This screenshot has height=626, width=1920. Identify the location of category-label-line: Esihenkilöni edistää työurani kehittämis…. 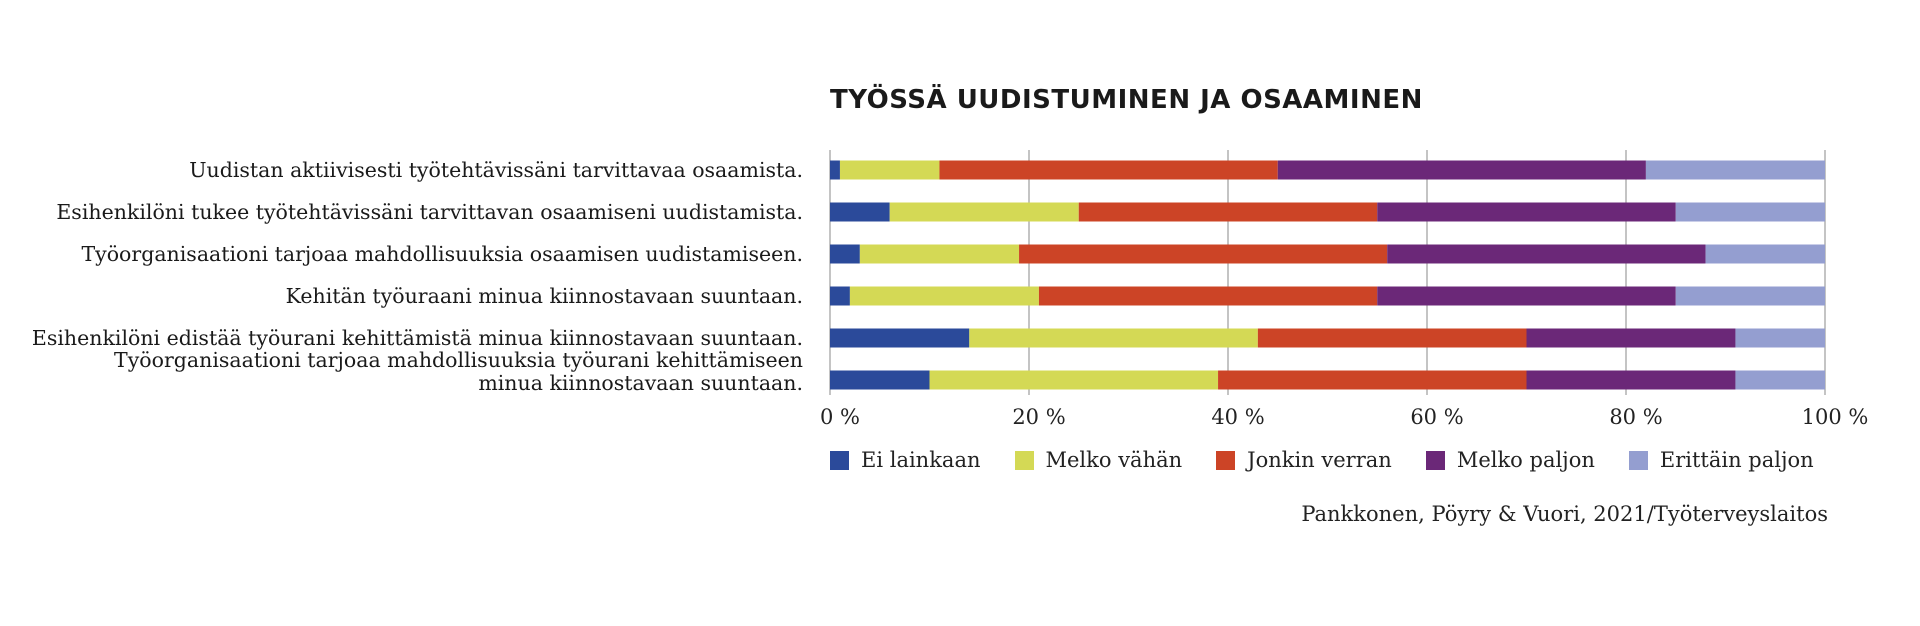
(417, 337).